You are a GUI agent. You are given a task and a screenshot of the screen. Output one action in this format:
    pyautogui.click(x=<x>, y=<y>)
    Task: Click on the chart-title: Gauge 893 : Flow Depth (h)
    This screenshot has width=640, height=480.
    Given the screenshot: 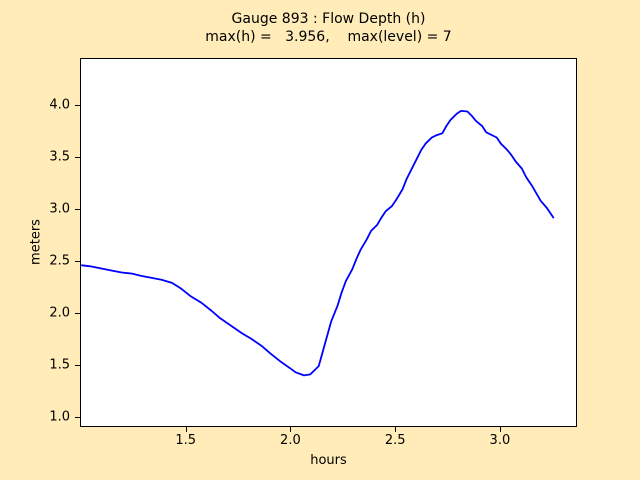 What is the action you would take?
    pyautogui.click(x=328, y=19)
    